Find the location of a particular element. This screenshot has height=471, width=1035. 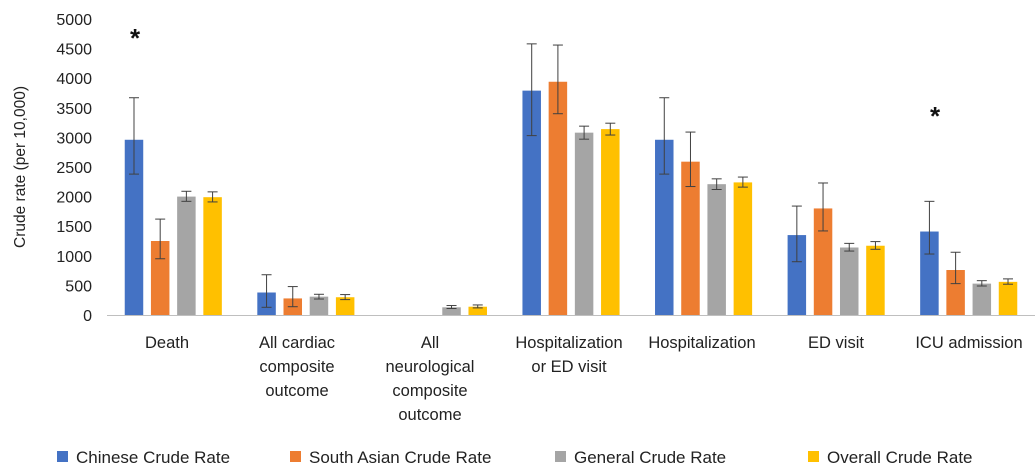

y-axis-label: Crude rate (per 10,000) is located at coordinates (20, 167).